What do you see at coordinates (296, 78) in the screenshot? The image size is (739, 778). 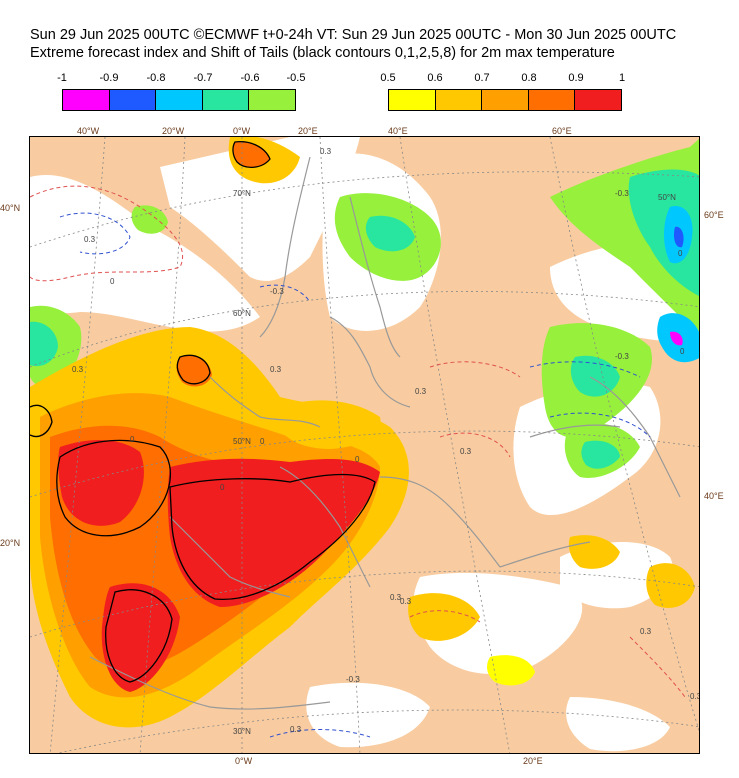 I see `neg-tick: -0.5` at bounding box center [296, 78].